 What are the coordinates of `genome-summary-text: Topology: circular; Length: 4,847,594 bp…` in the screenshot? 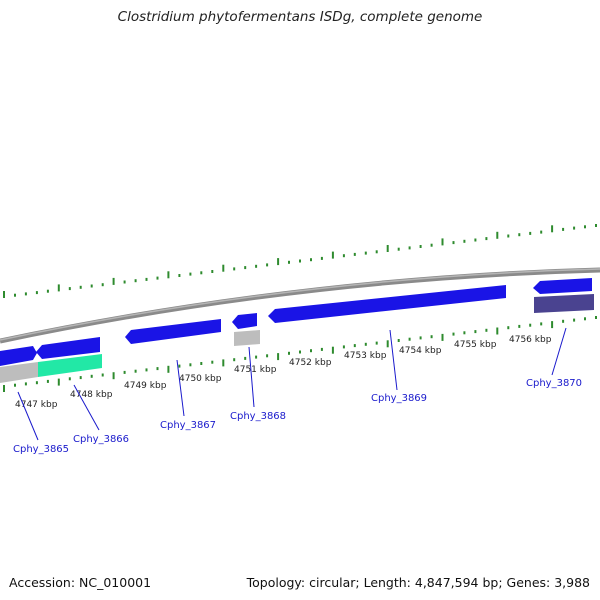 It's located at (418, 582).